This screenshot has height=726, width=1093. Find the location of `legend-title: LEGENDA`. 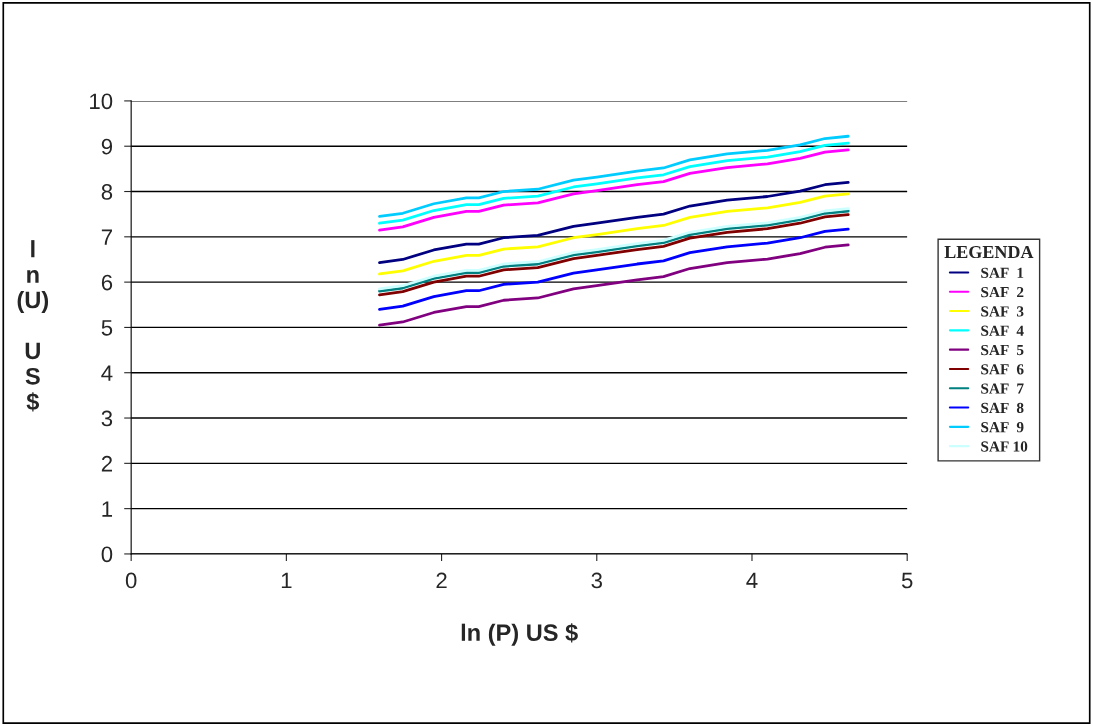

legend-title: LEGENDA is located at coordinates (989, 252).